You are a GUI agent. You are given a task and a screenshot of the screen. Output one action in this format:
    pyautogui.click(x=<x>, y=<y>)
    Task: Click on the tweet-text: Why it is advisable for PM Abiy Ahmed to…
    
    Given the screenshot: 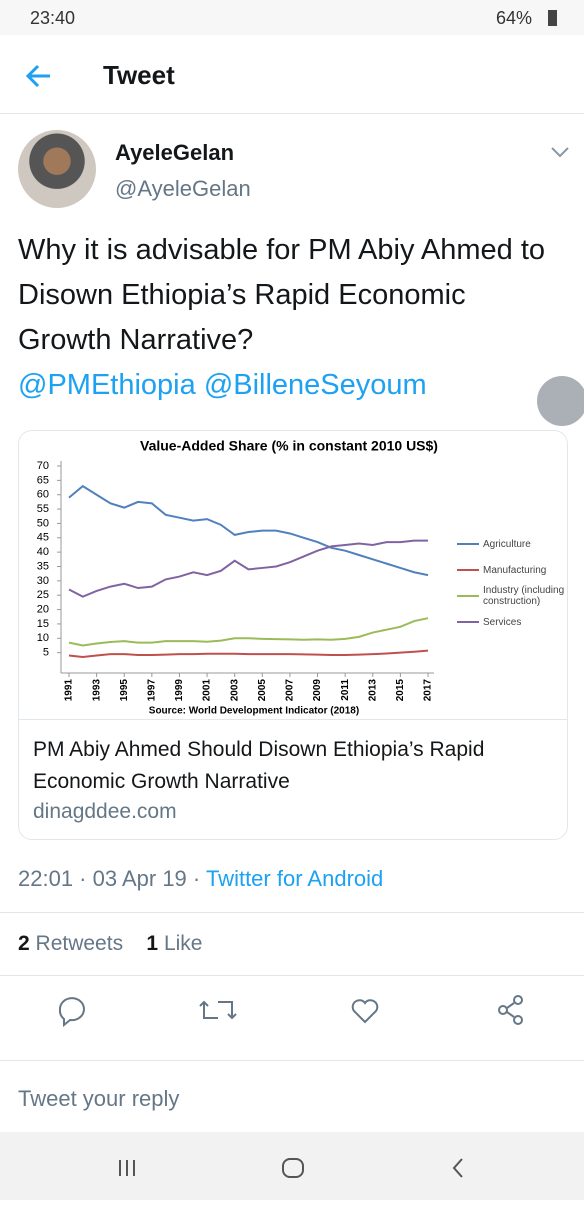 What is the action you would take?
    pyautogui.click(x=288, y=318)
    